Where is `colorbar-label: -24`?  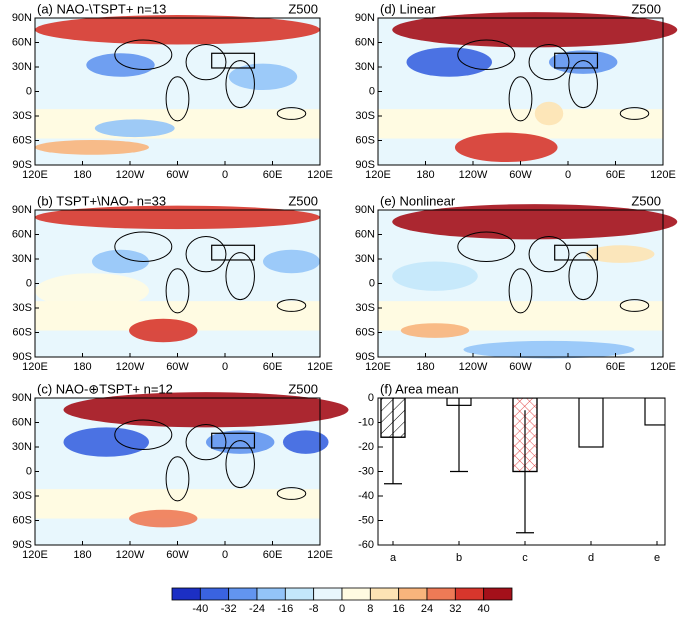
colorbar-label: -24 is located at coordinates (257, 609).